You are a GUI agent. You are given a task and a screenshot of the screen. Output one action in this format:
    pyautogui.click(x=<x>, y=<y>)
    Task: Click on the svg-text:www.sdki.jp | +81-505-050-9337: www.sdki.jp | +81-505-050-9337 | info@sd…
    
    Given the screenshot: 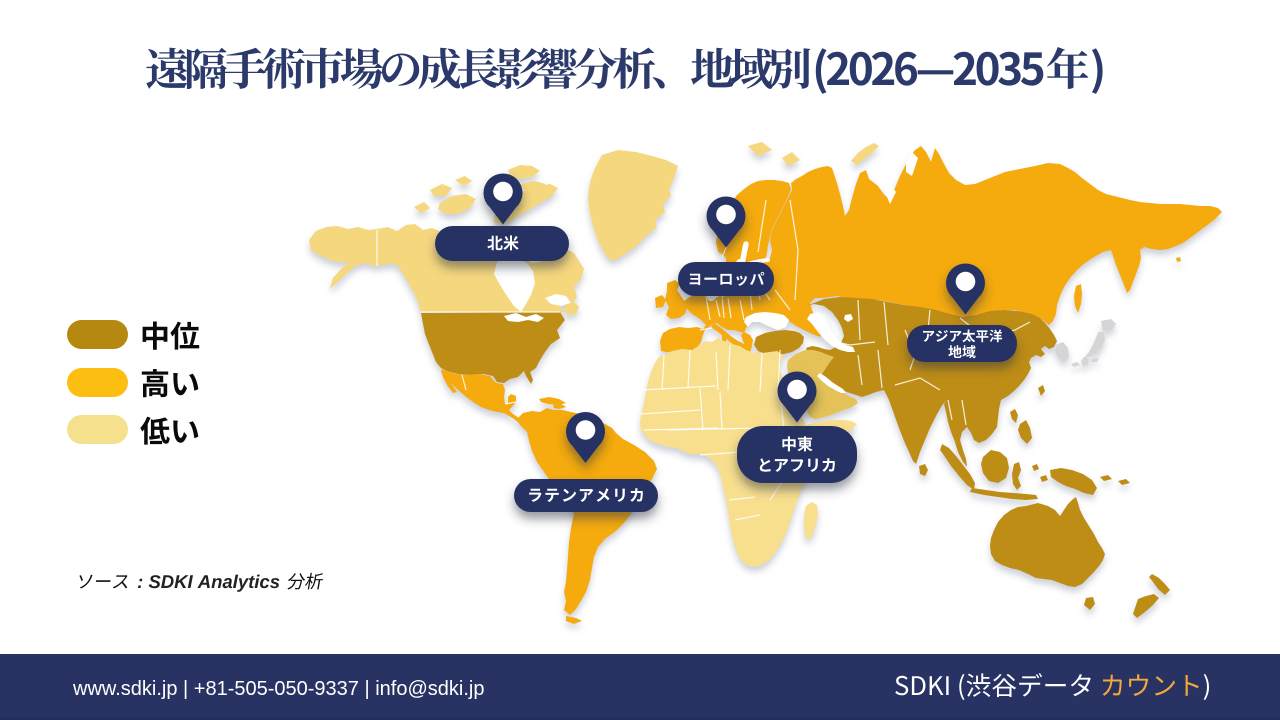 What is the action you would take?
    pyautogui.click(x=278, y=689)
    